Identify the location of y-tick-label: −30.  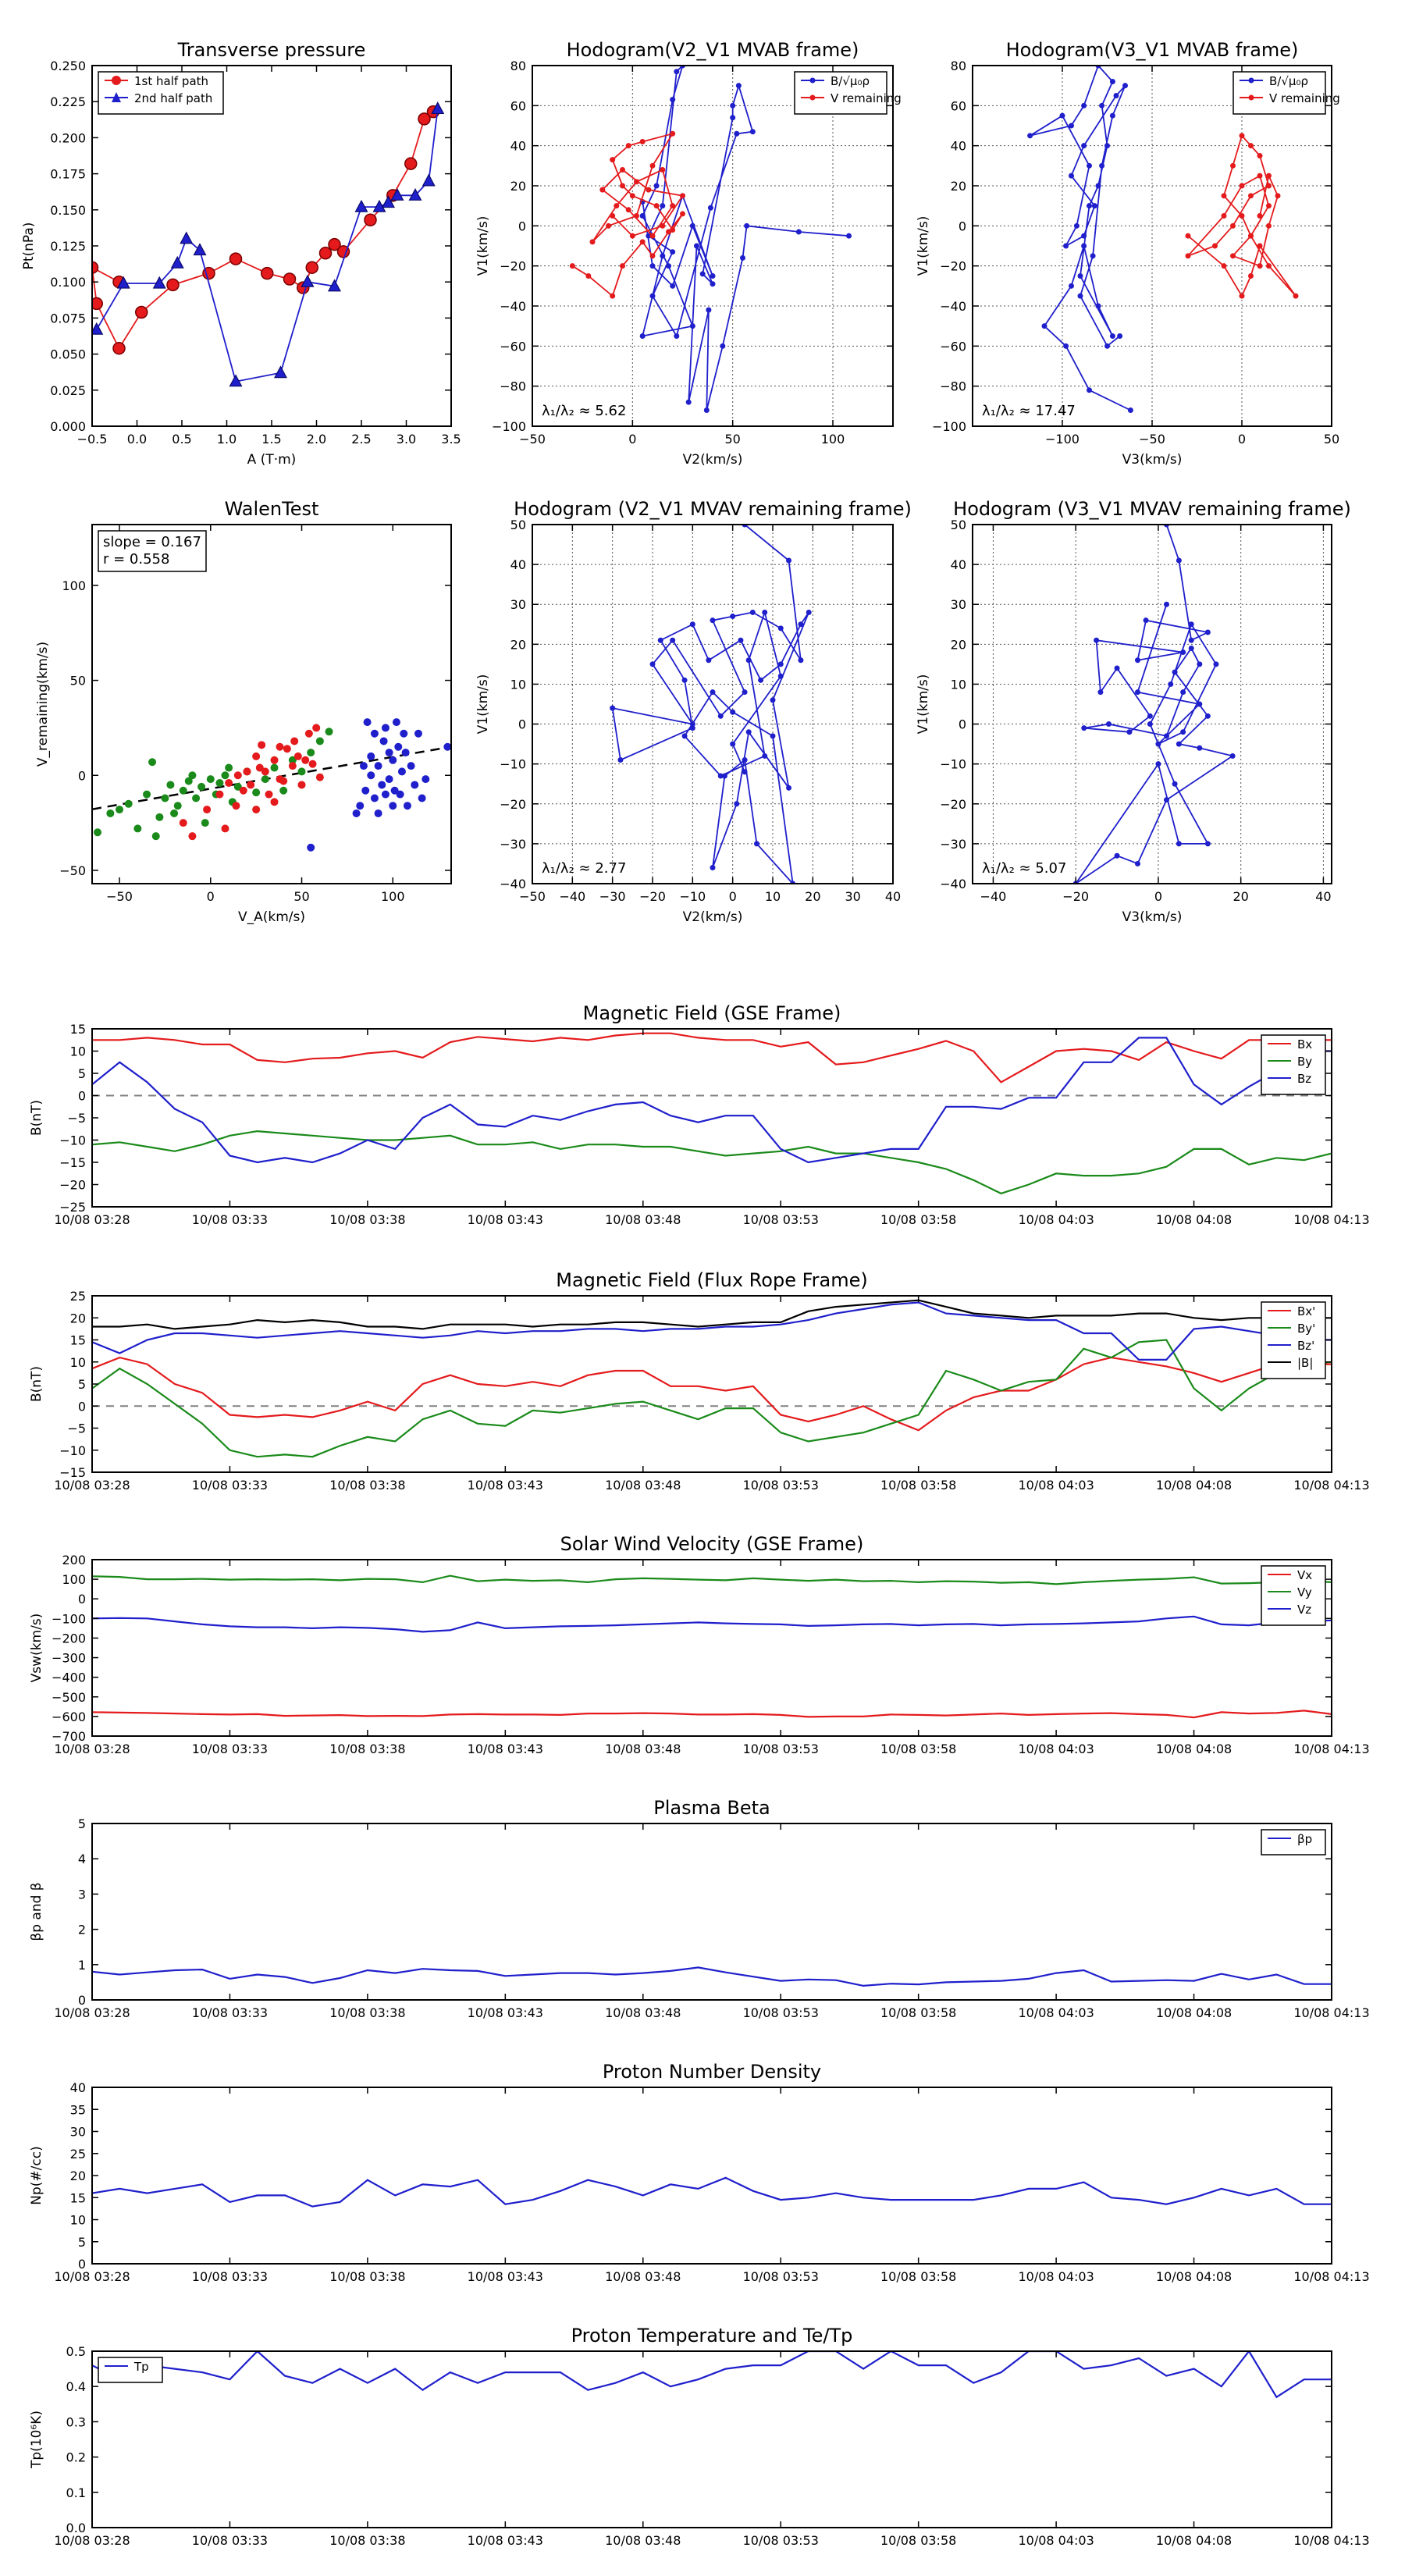
(513, 844).